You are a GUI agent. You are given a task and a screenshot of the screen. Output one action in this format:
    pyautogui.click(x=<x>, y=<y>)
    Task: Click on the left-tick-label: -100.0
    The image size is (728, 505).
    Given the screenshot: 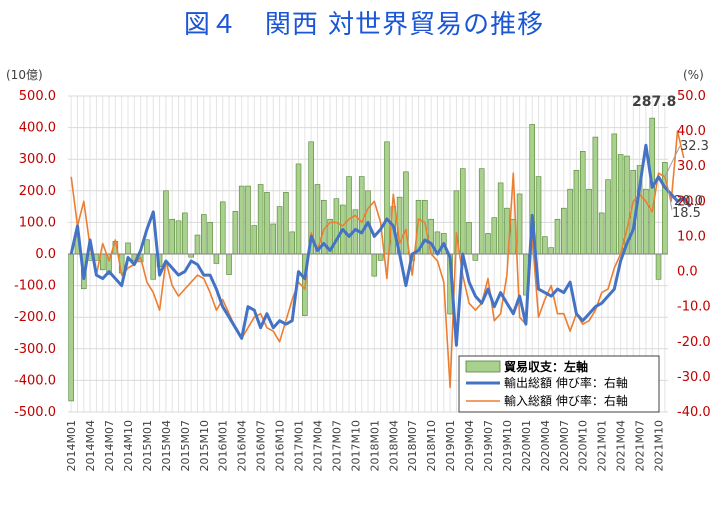 What is the action you would take?
    pyautogui.click(x=35, y=286)
    